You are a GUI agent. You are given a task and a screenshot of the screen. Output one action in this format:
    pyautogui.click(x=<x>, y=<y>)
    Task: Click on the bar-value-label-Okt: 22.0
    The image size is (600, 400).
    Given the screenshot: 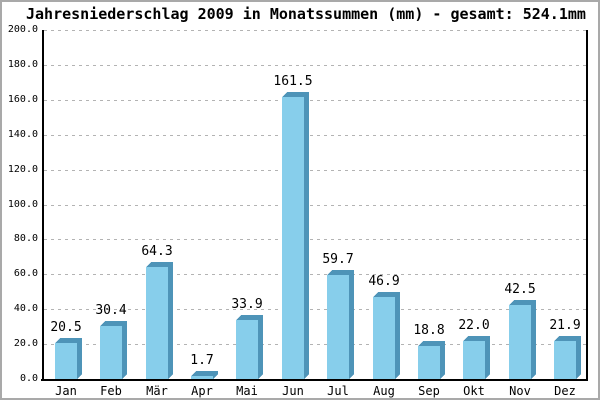 What is the action you would take?
    pyautogui.click(x=474, y=325)
    